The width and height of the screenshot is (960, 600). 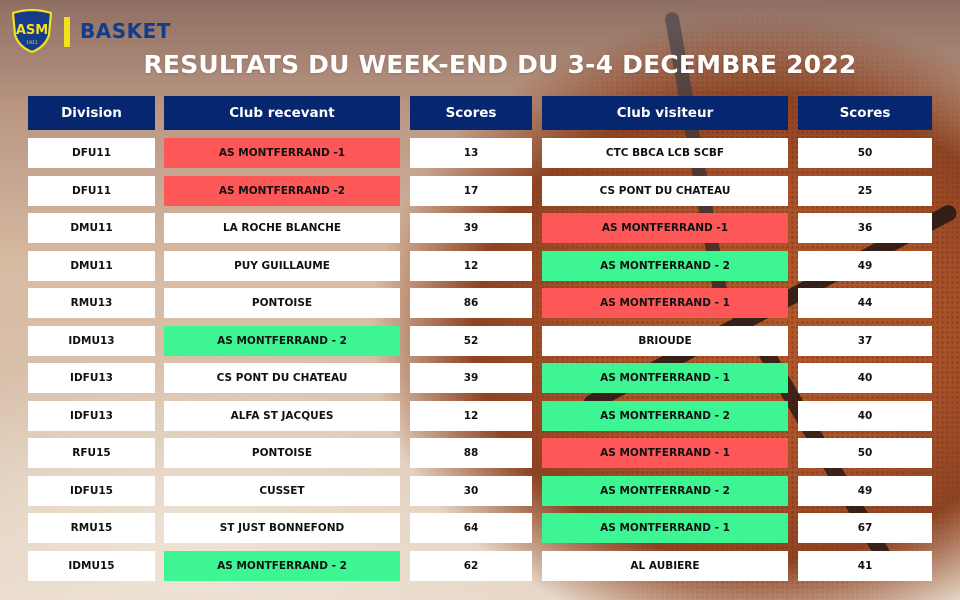 What do you see at coordinates (471, 303) in the screenshot?
I see `home-score-cell: 86` at bounding box center [471, 303].